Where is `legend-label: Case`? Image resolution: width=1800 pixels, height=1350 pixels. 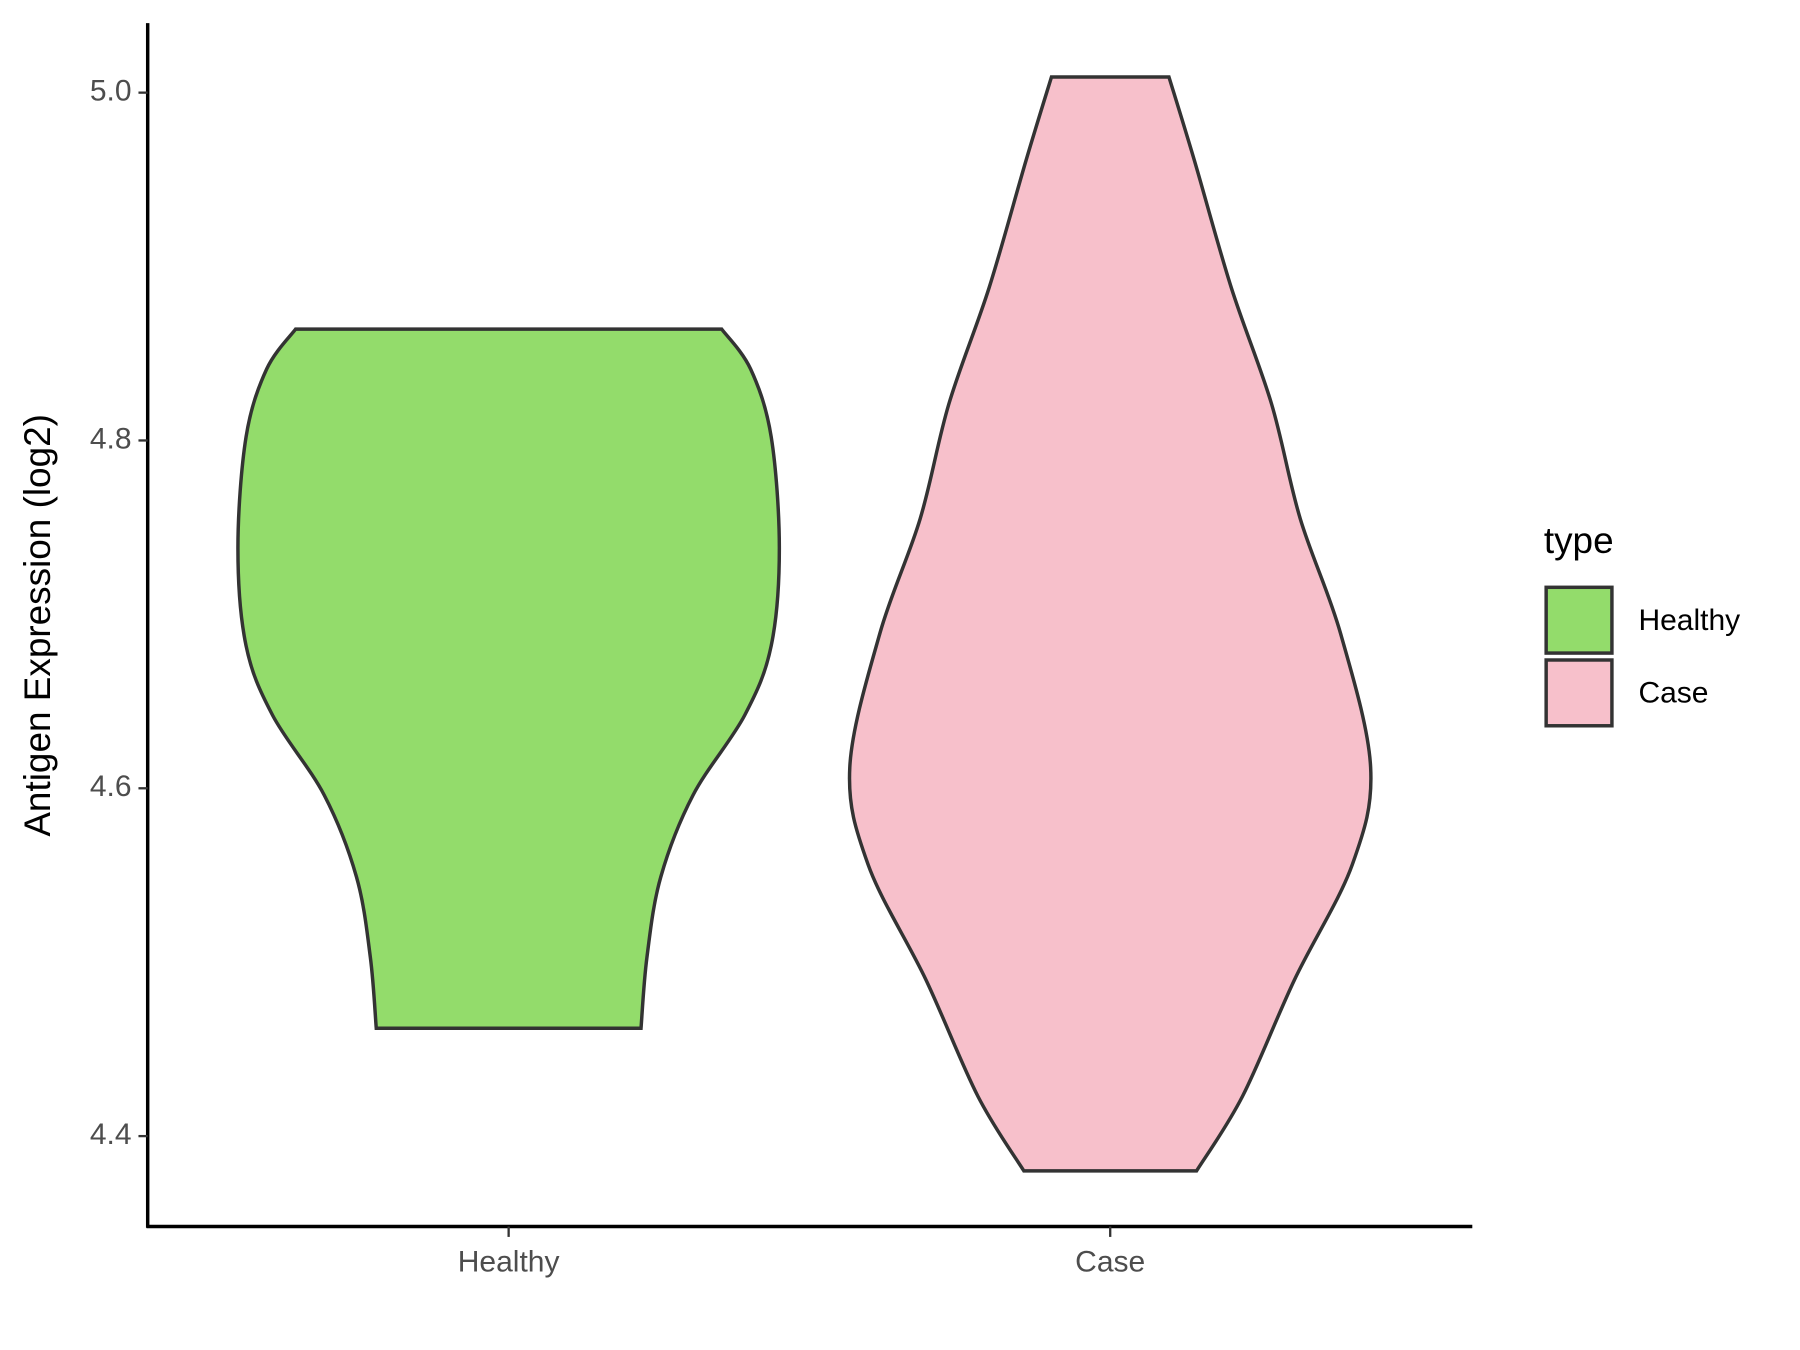 legend-label: Case is located at coordinates (1673, 693).